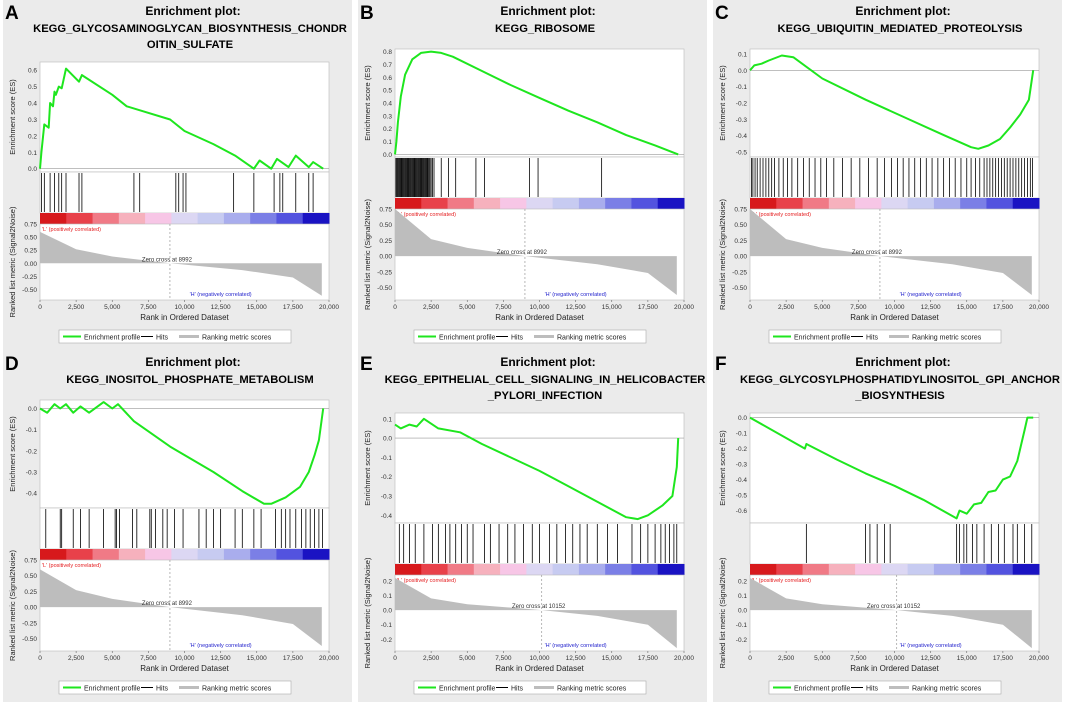  What do you see at coordinates (30, 576) in the screenshot?
I see `rank-tick-label: 0.50` at bounding box center [30, 576].